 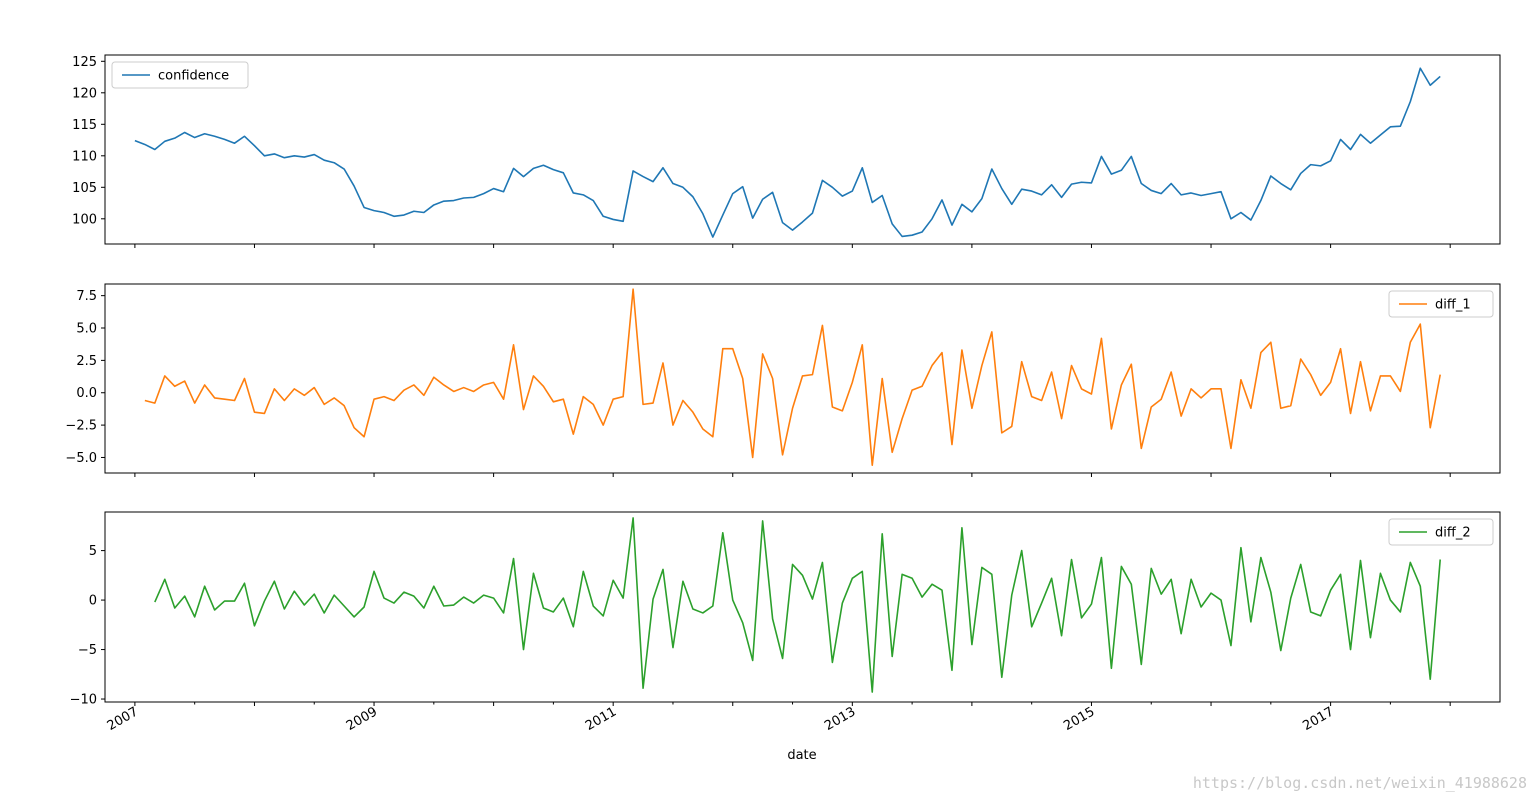 What do you see at coordinates (84, 125) in the screenshot?
I see `y-tick-label: 115` at bounding box center [84, 125].